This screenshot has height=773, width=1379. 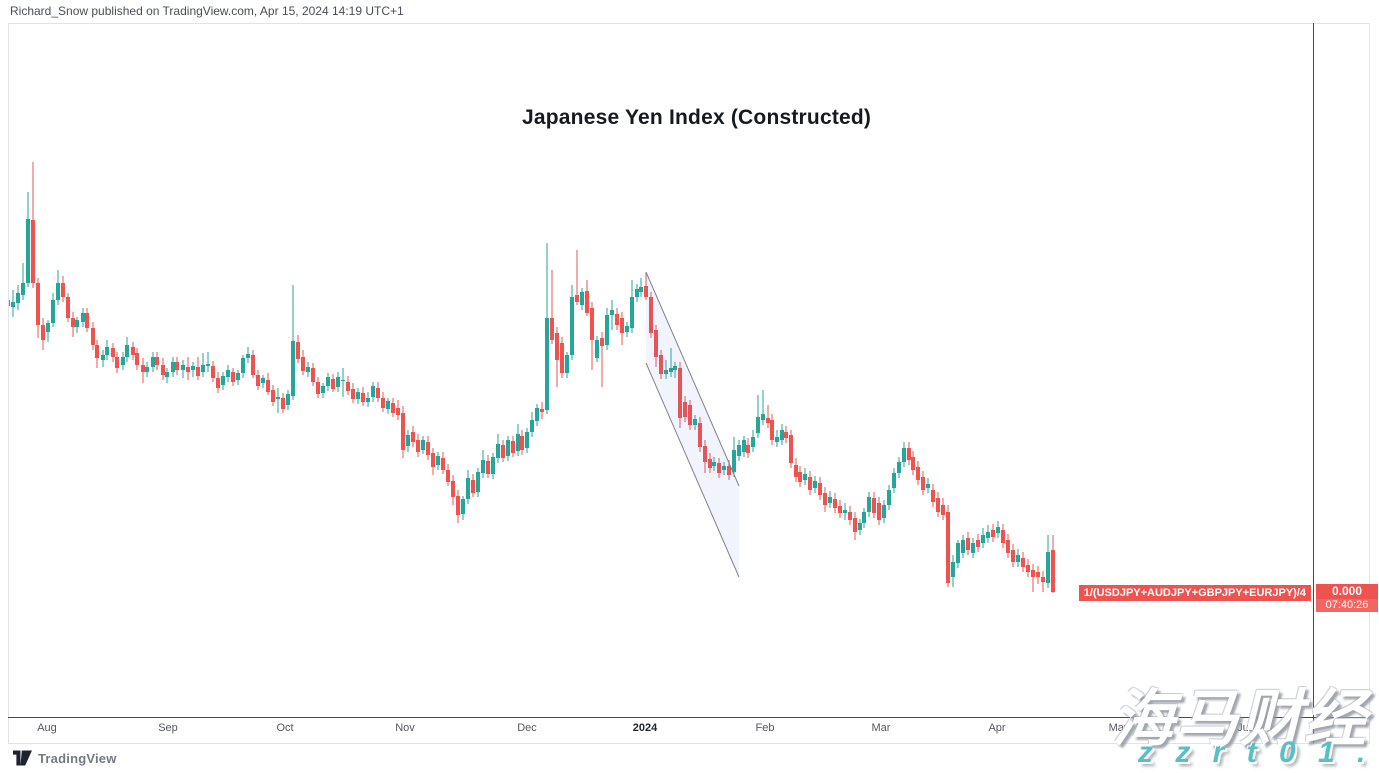 I want to click on time-tick-feb: Feb, so click(x=765, y=728).